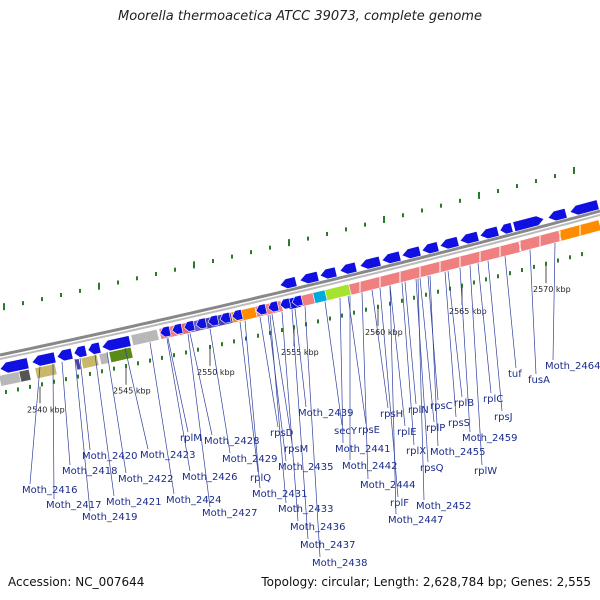 The width and height of the screenshot is (600, 600). I want to click on gene-label: Moth_2464, so click(572, 366).